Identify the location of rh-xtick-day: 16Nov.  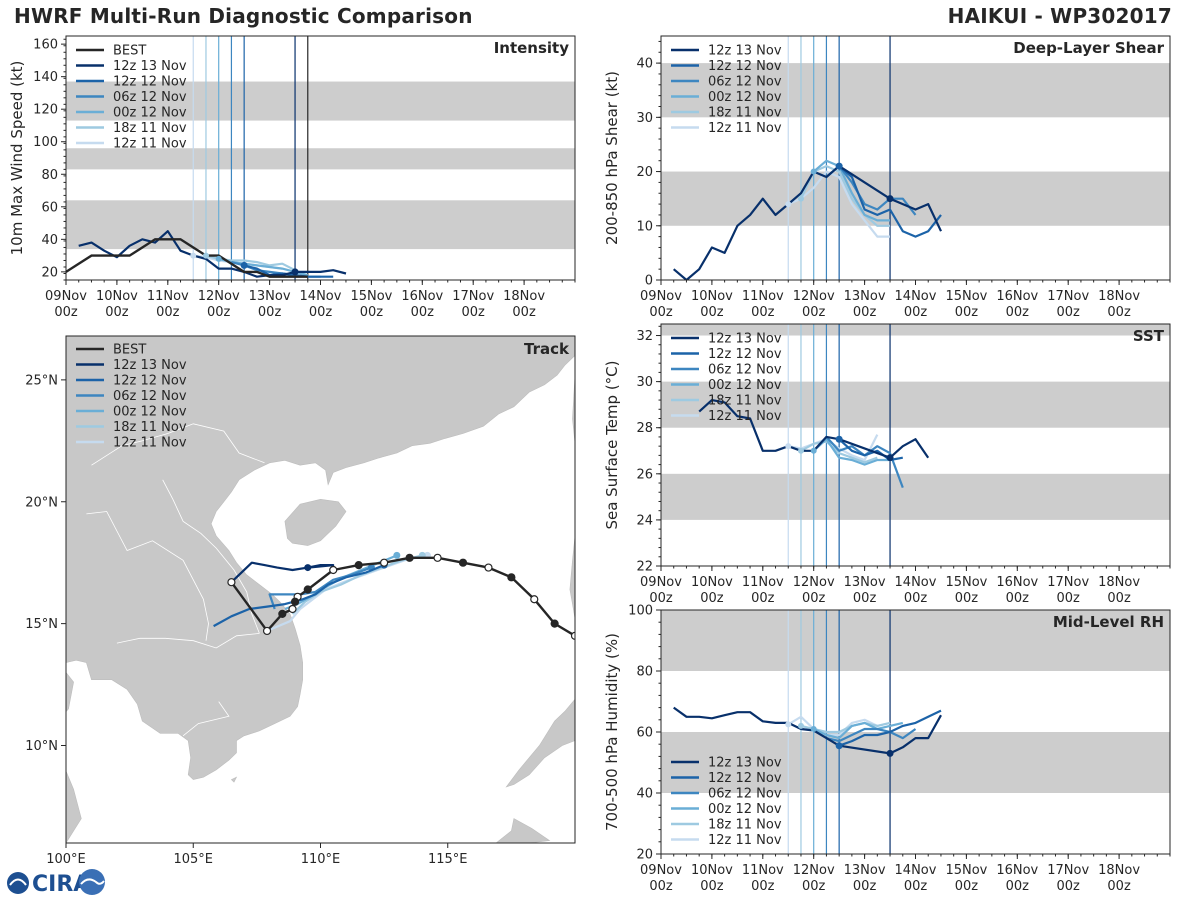
(1017, 870).